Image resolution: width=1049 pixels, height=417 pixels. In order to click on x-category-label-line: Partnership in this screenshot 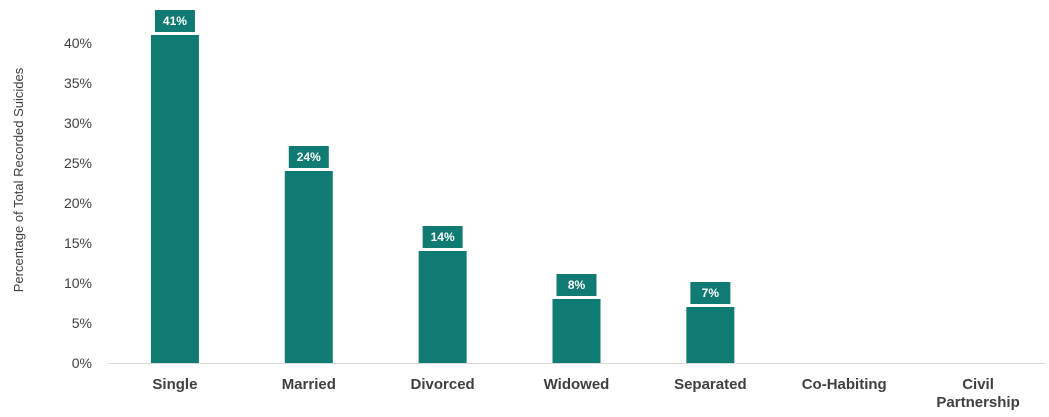, I will do `click(977, 402)`.